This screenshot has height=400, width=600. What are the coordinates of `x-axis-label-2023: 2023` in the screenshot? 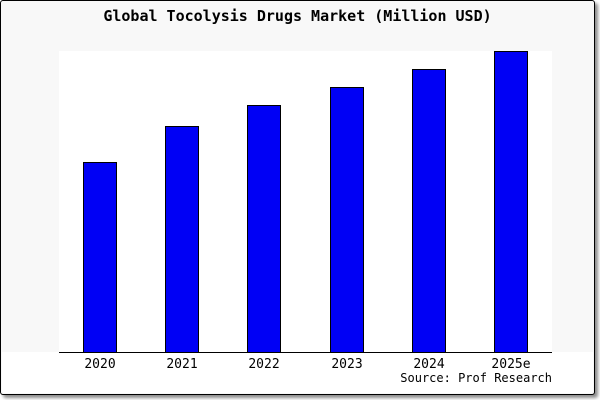 It's located at (347, 364).